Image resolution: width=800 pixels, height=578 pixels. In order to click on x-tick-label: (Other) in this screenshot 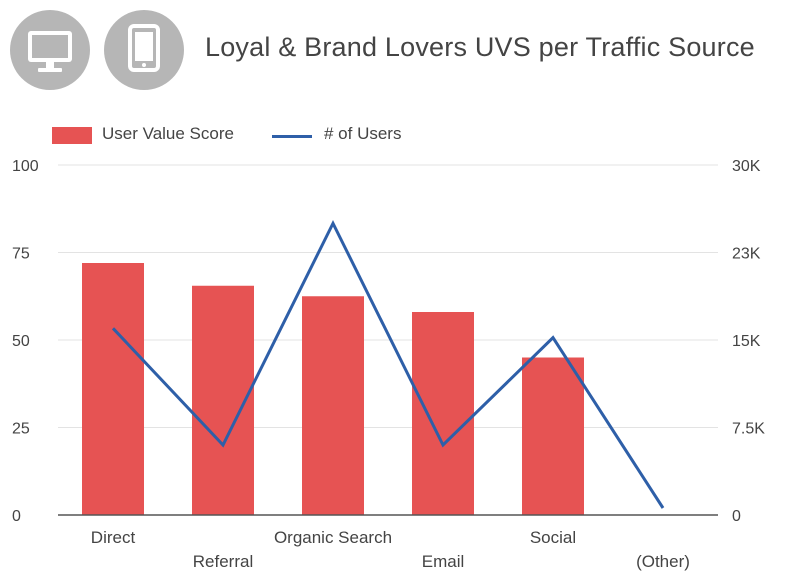, I will do `click(663, 561)`.